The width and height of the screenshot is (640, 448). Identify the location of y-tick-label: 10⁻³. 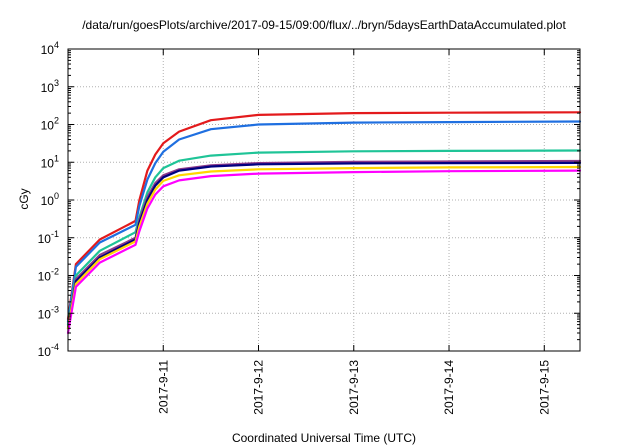
(48, 312).